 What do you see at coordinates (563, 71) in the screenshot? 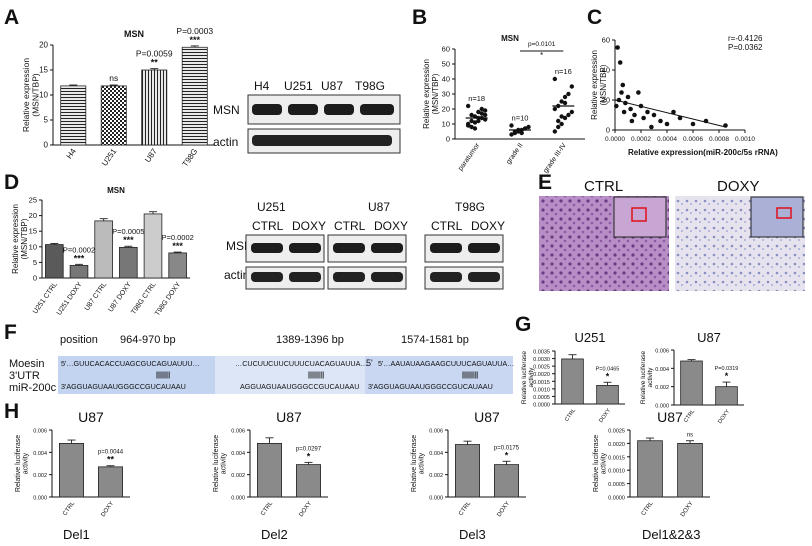
I see `sample-size: n=16` at bounding box center [563, 71].